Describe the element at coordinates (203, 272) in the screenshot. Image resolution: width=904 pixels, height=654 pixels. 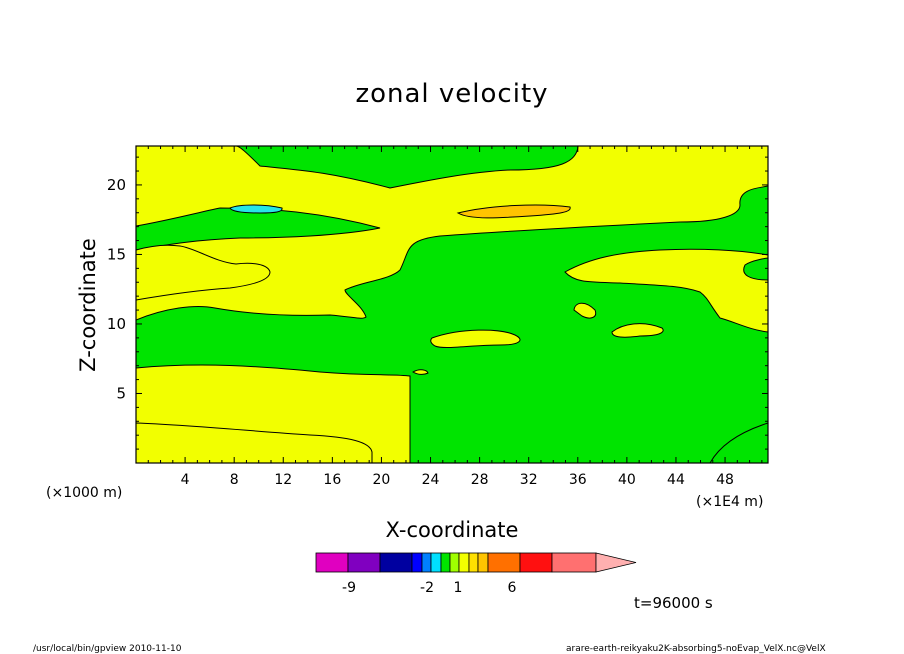
I see `contour-positive-upper-left` at that location.